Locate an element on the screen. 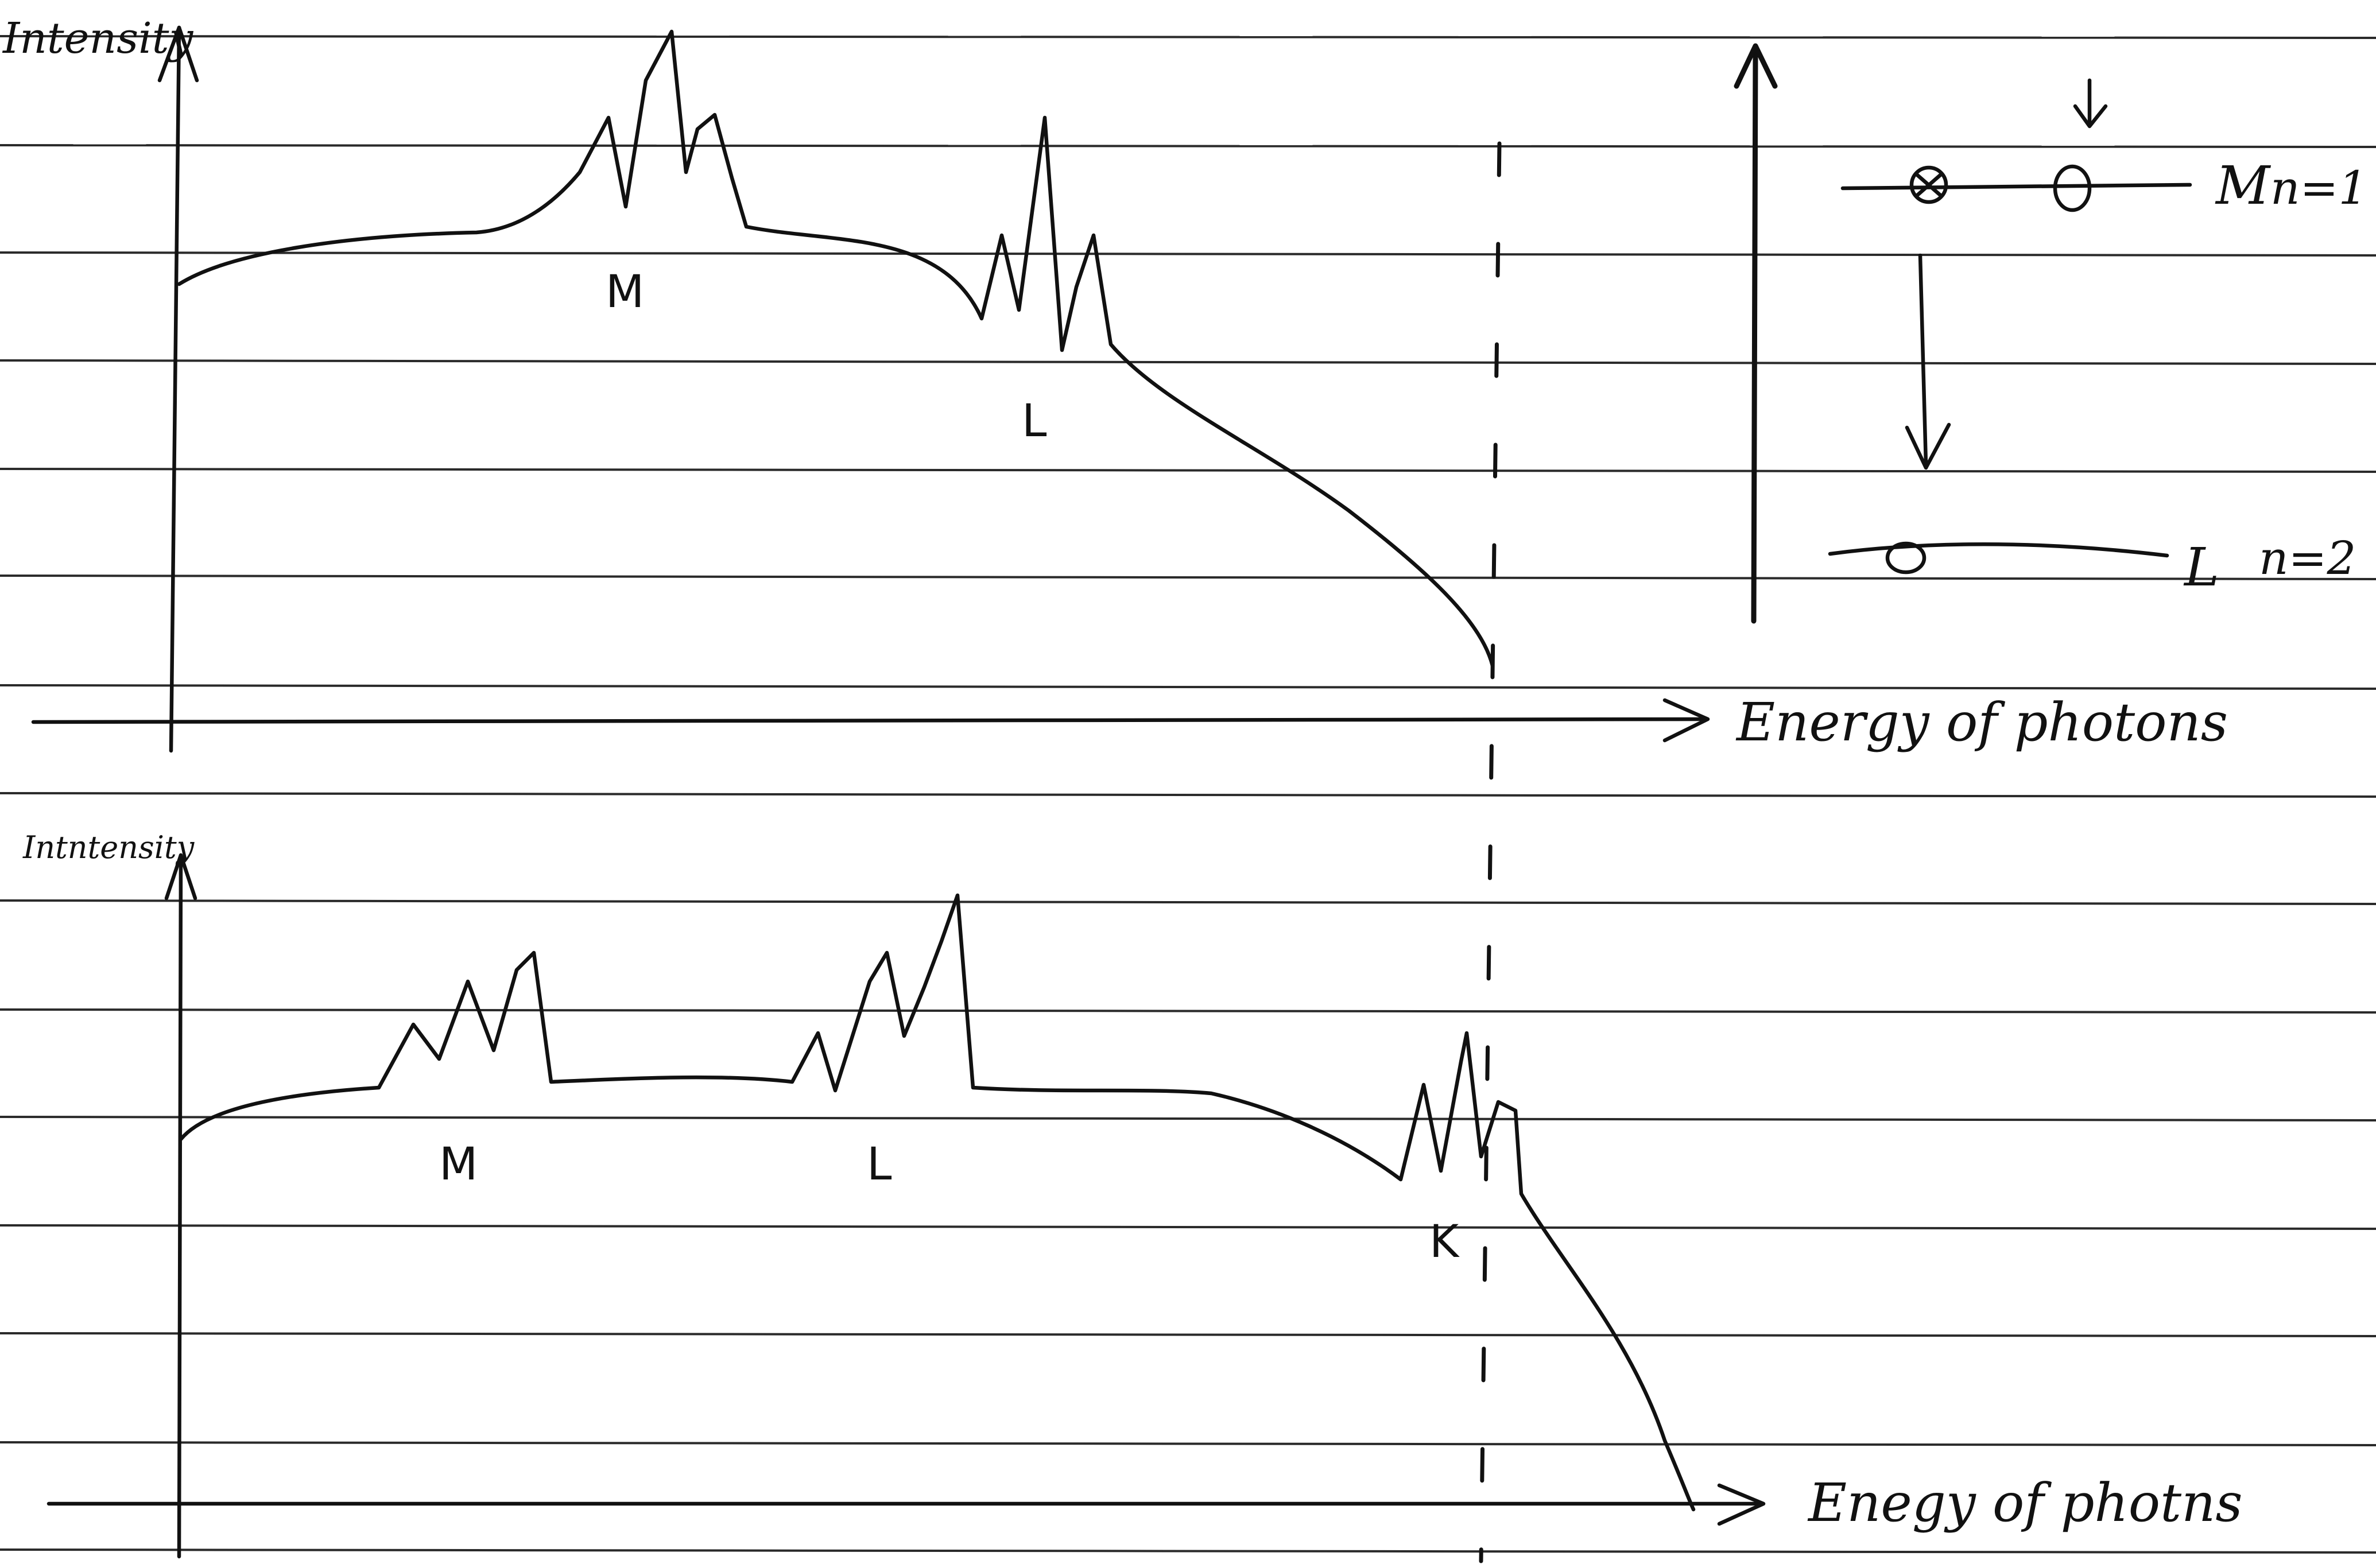 This screenshot has width=2376, height=1568. level-m-n: n=1 is located at coordinates (2318, 188).